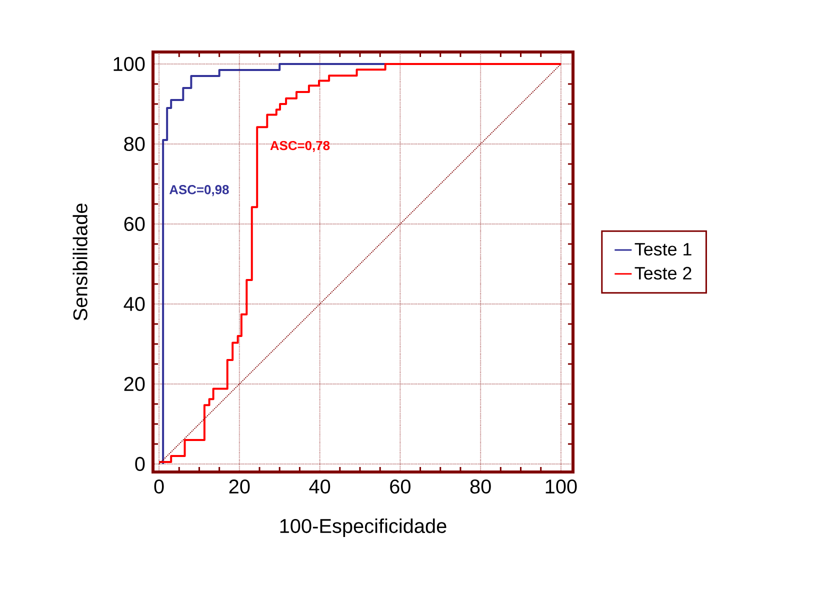 This screenshot has width=837, height=595. Describe the element at coordinates (663, 249) in the screenshot. I see `legend-label: Teste 1` at that location.